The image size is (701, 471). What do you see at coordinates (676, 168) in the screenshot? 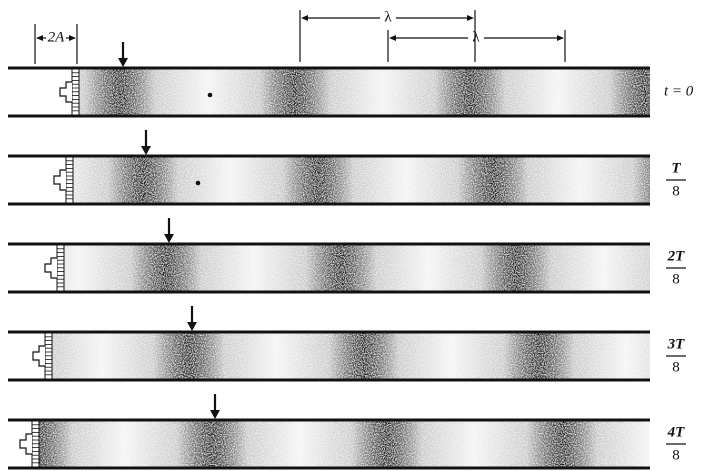
I see `time-numerator: T` at bounding box center [676, 168].